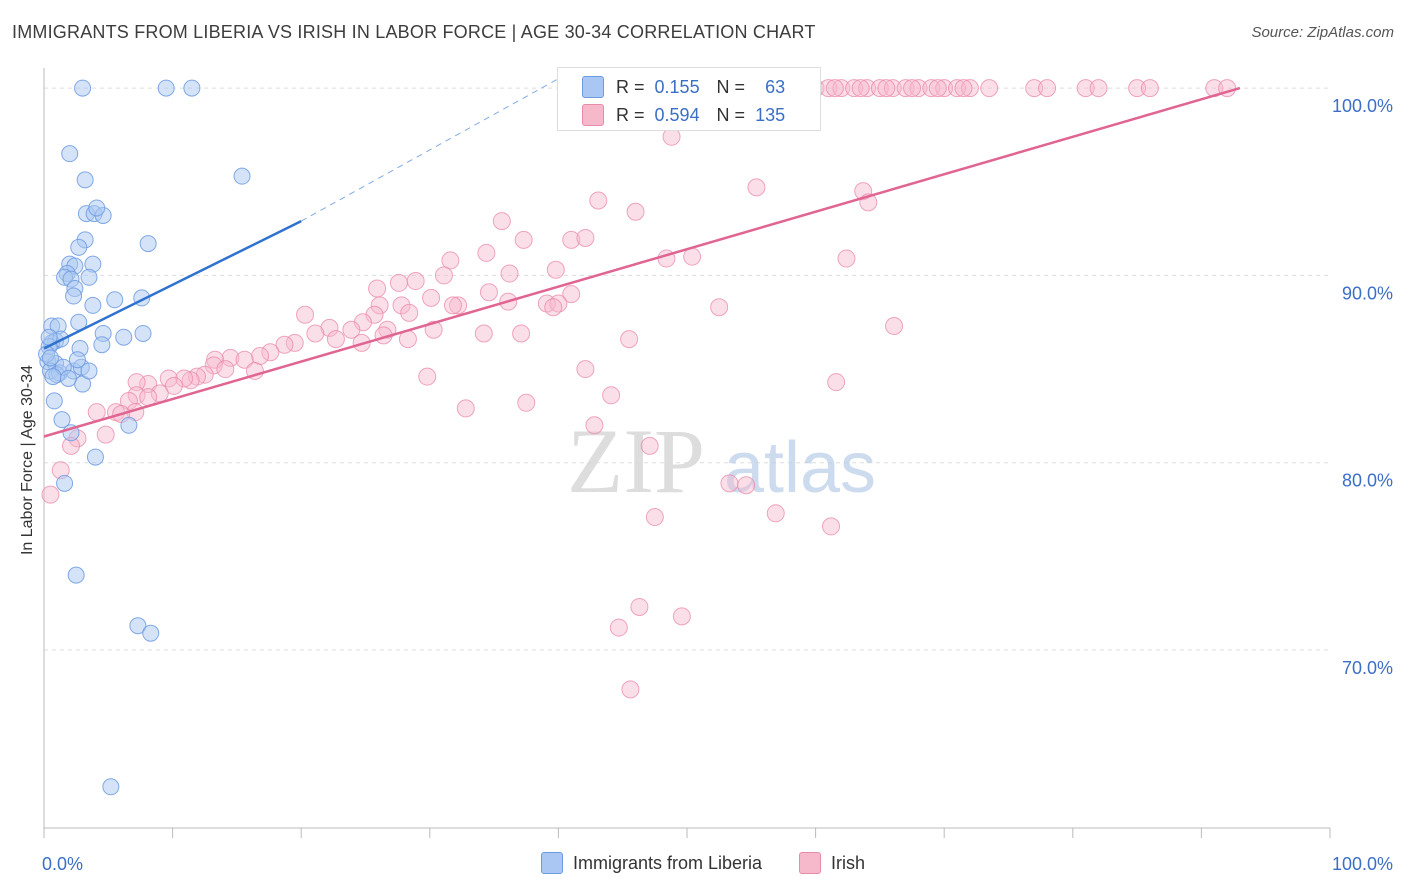 The height and width of the screenshot is (892, 1406). I want to click on stats-n-value-irish: 135, so click(770, 114).